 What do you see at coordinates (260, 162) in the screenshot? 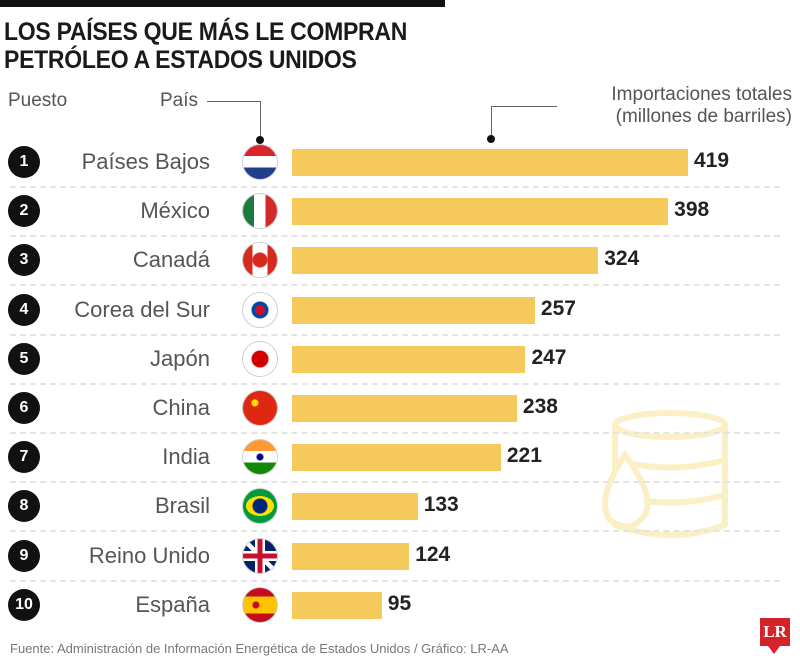
I see `netherlands-flag-icon` at bounding box center [260, 162].